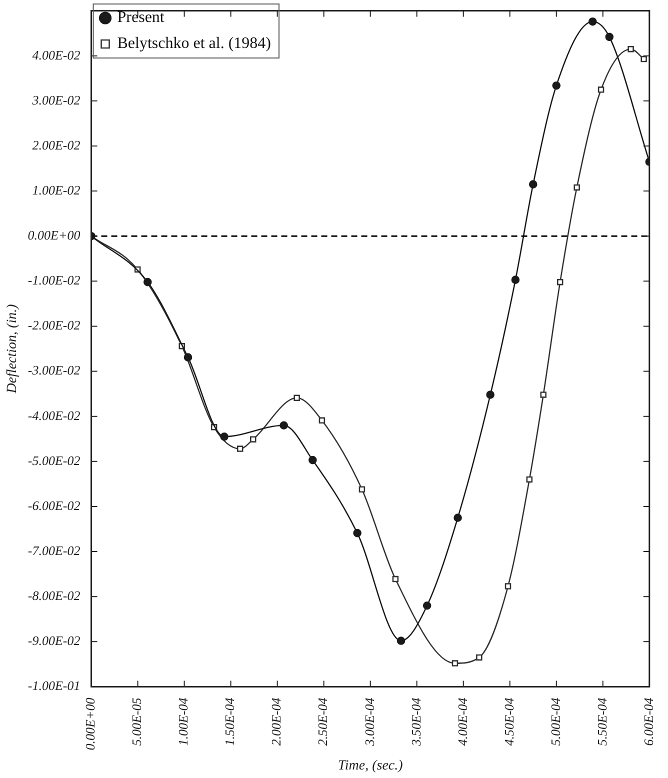  I want to click on y-tick-label: 2.00E-02, so click(56, 144).